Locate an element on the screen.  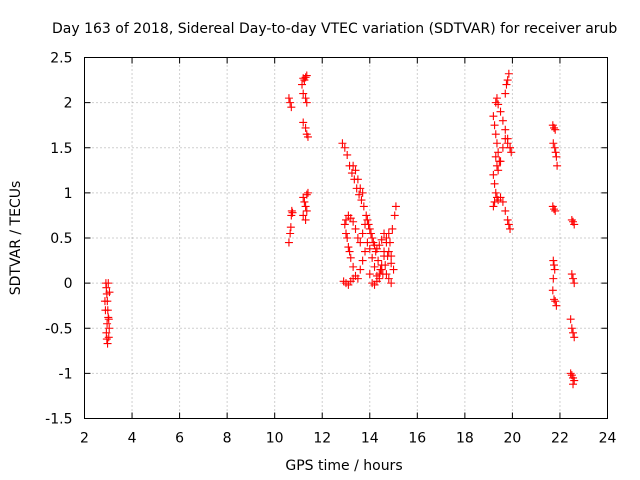
y-axis-label: SDTVAR / TECUs is located at coordinates (16, 238).